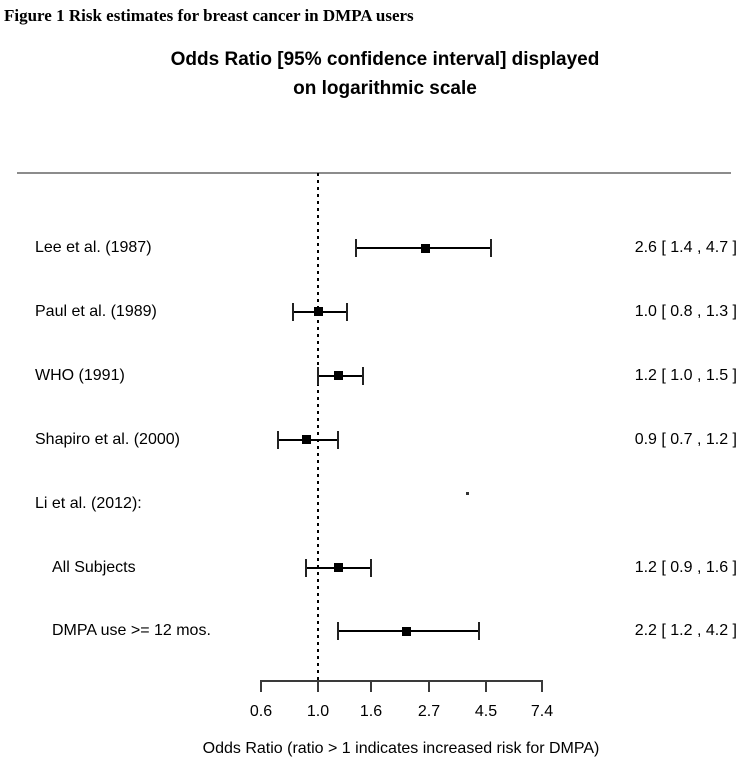  What do you see at coordinates (80, 375) in the screenshot?
I see `row-label: WHO (1991)` at bounding box center [80, 375].